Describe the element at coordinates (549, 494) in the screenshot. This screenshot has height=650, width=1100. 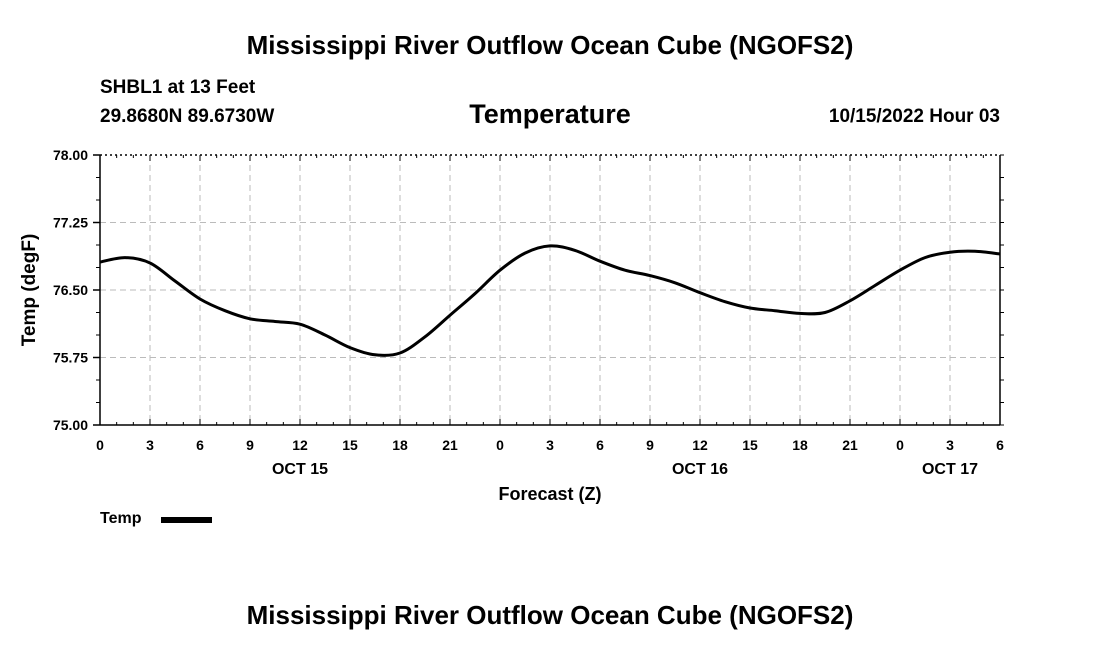
I see `x-axis-title: Forecast (Z)` at that location.